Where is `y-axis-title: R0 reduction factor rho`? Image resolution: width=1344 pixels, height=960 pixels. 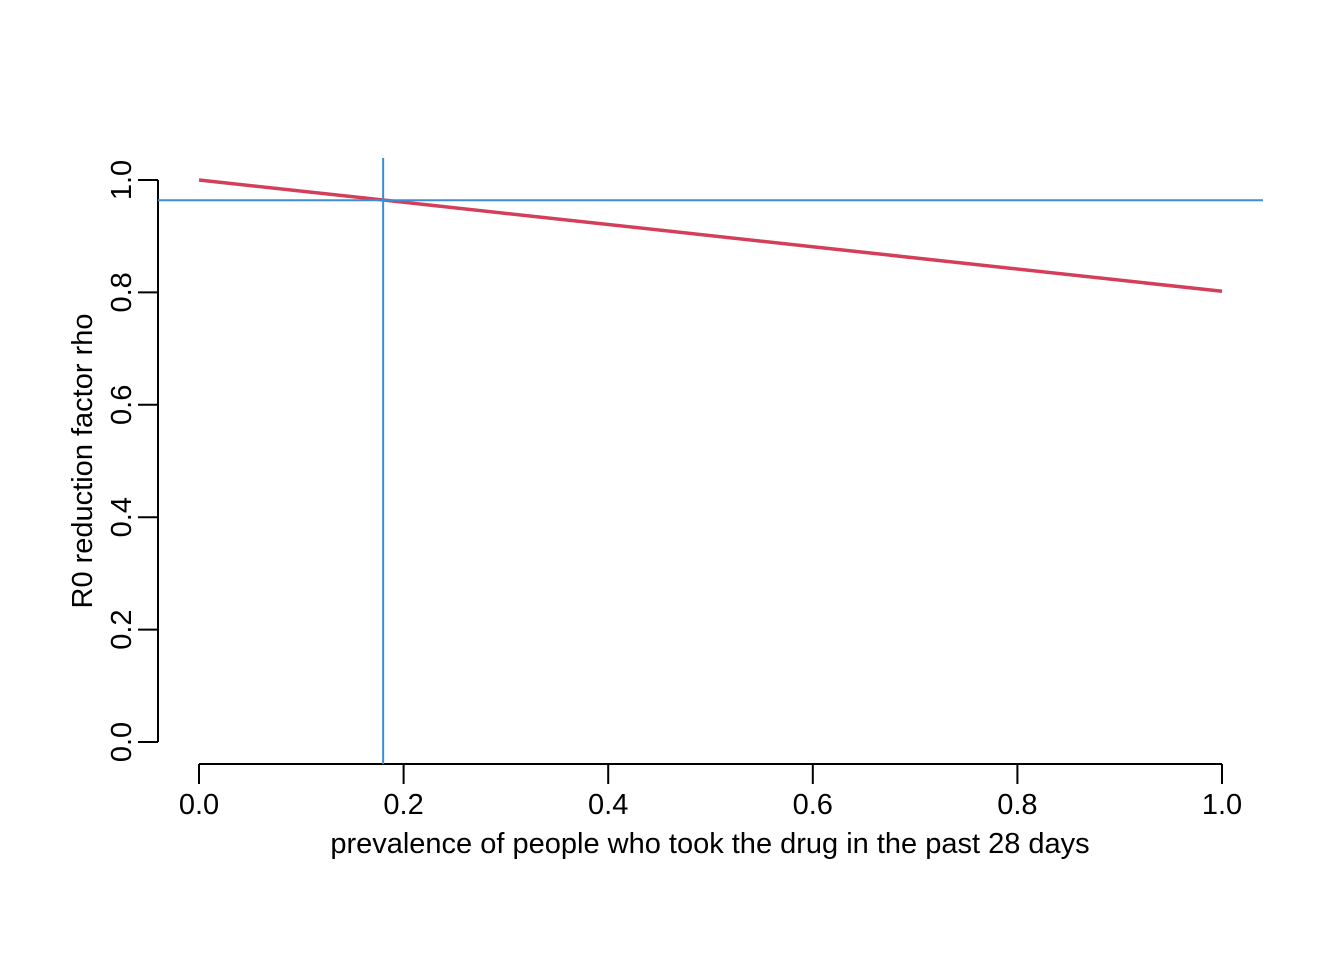
y-axis-title: R0 reduction factor rho is located at coordinates (83, 461).